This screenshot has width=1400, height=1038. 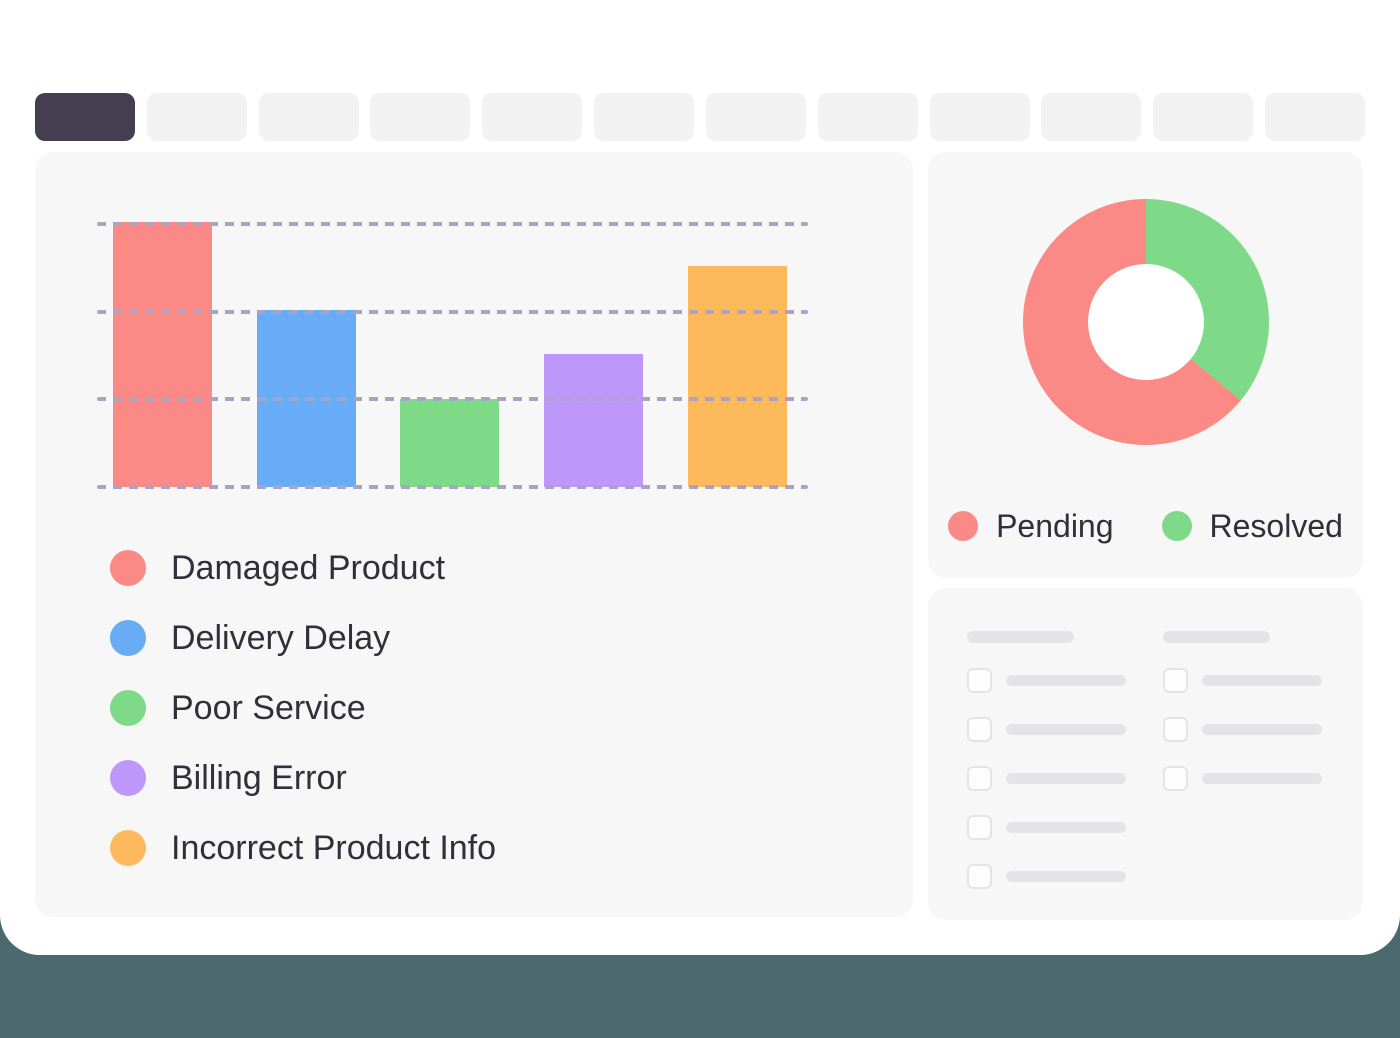 What do you see at coordinates (281, 638) in the screenshot?
I see `legend-label: Delivery Delay` at bounding box center [281, 638].